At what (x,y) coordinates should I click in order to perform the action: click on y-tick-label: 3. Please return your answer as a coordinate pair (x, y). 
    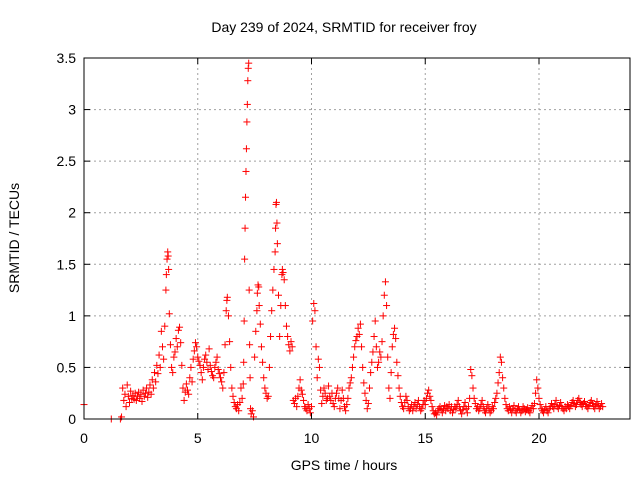
    Looking at the image, I should click on (72, 110).